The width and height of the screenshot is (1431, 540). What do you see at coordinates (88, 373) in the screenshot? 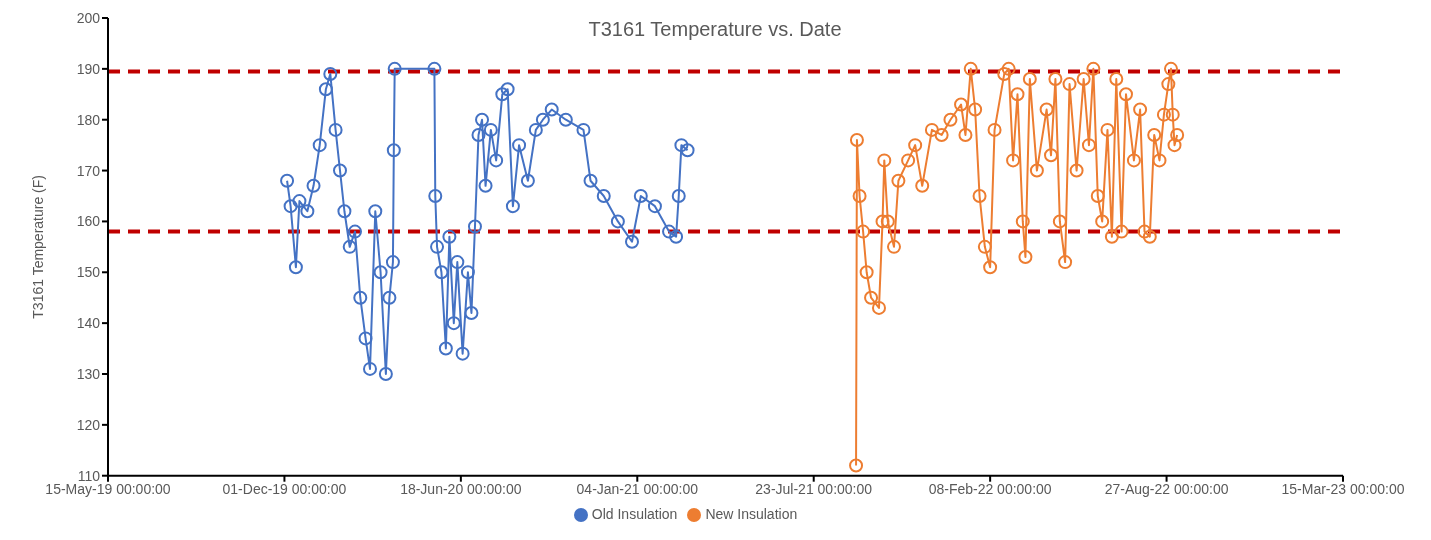
I see `y-tick-label: 130` at bounding box center [88, 373].